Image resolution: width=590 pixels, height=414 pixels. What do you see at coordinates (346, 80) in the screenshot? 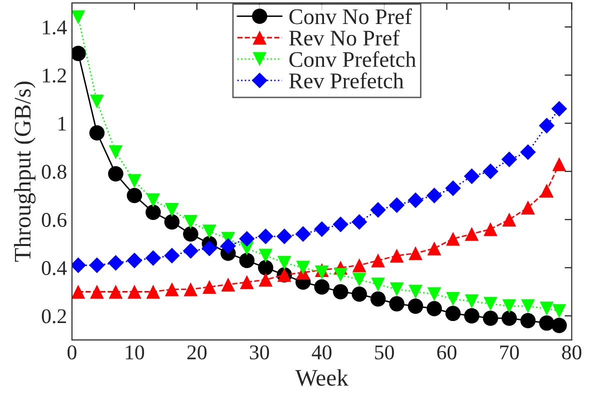
I see `legend-label: Rev Prefetch` at bounding box center [346, 80].